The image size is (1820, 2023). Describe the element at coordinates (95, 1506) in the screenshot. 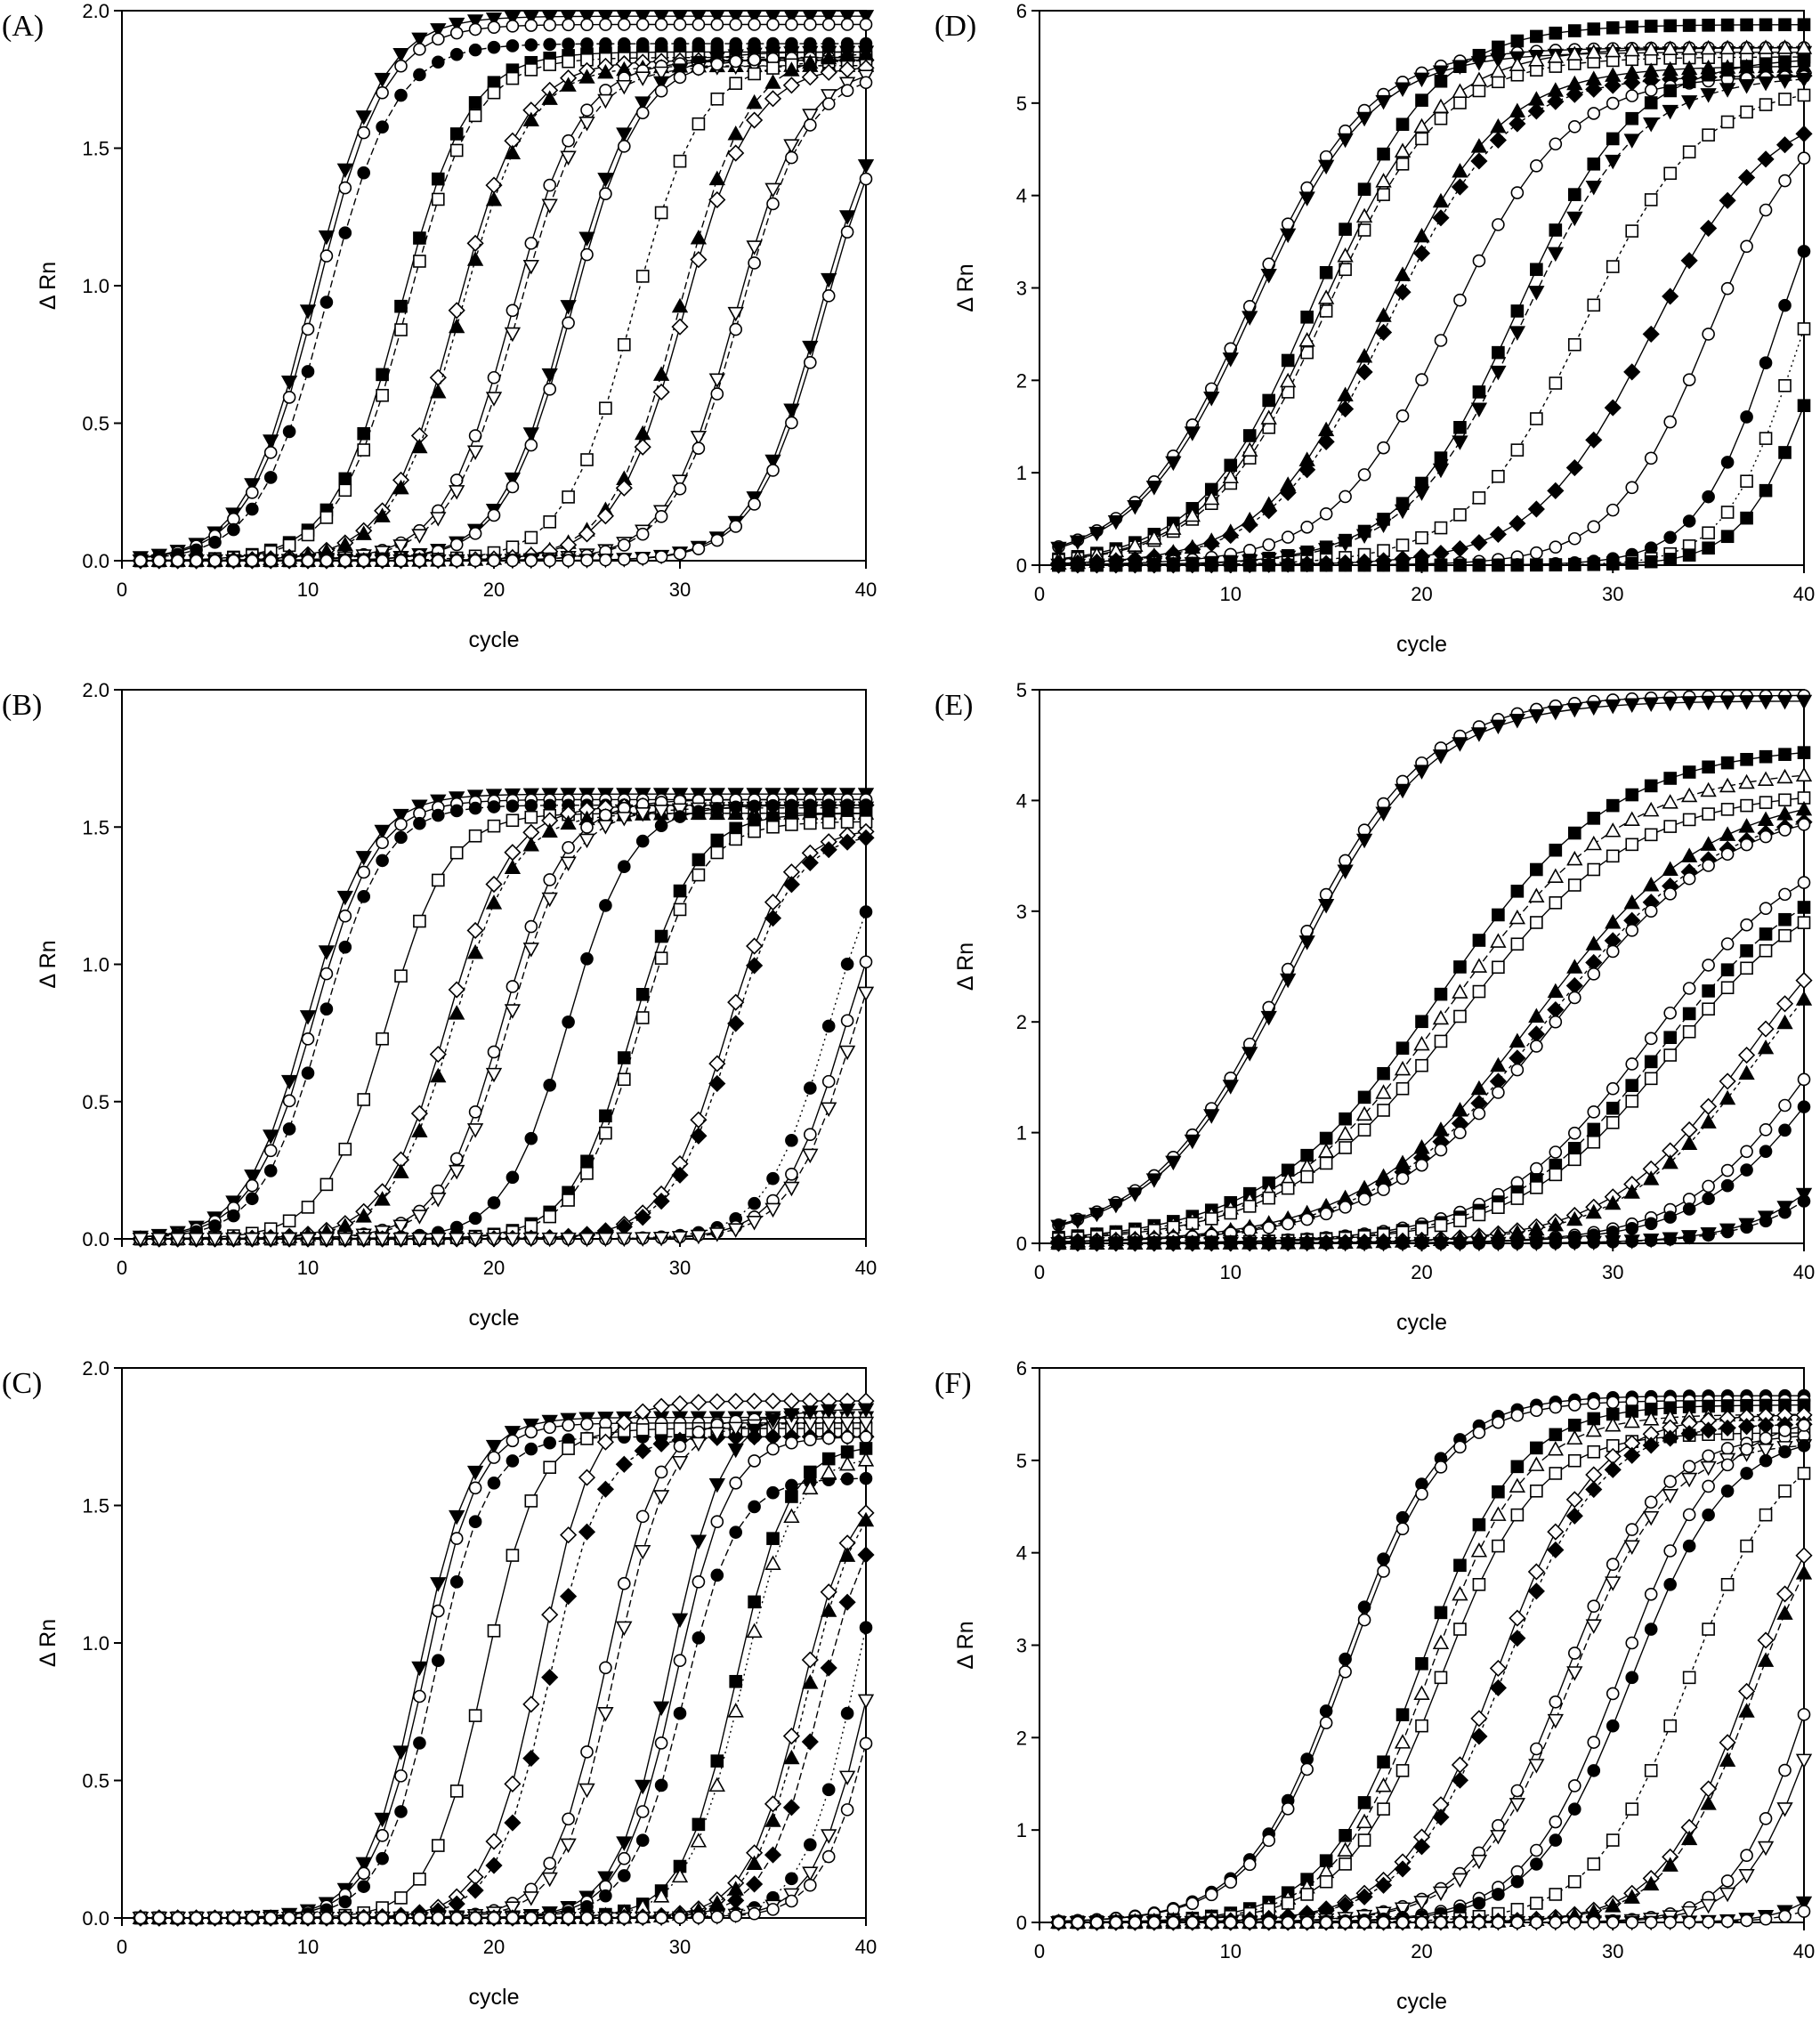

I see `y-tick-label: 1.5` at that location.